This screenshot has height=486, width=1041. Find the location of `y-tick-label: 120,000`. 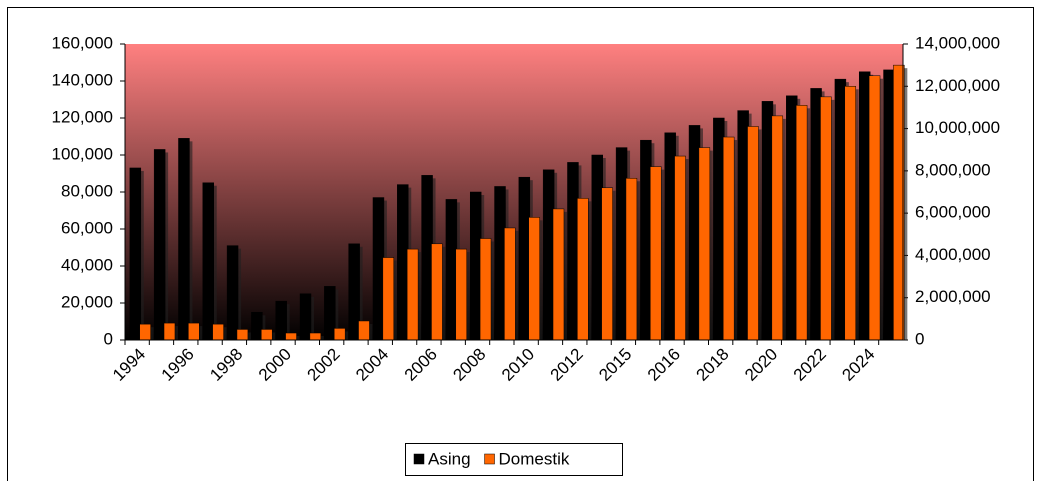

y-tick-label: 120,000 is located at coordinates (82, 116).